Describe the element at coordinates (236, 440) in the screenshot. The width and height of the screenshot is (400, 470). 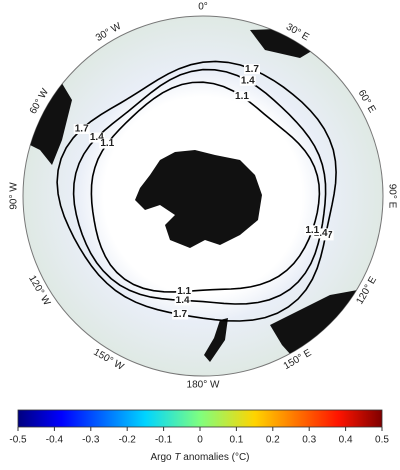
I see `colorbar-tick-label: 0.1` at that location.